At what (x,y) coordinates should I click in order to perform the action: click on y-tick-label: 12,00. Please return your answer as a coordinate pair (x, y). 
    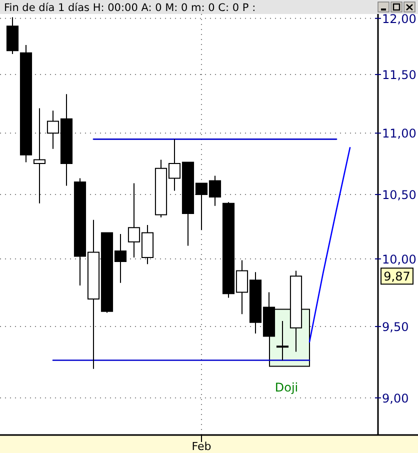
    Looking at the image, I should click on (399, 19).